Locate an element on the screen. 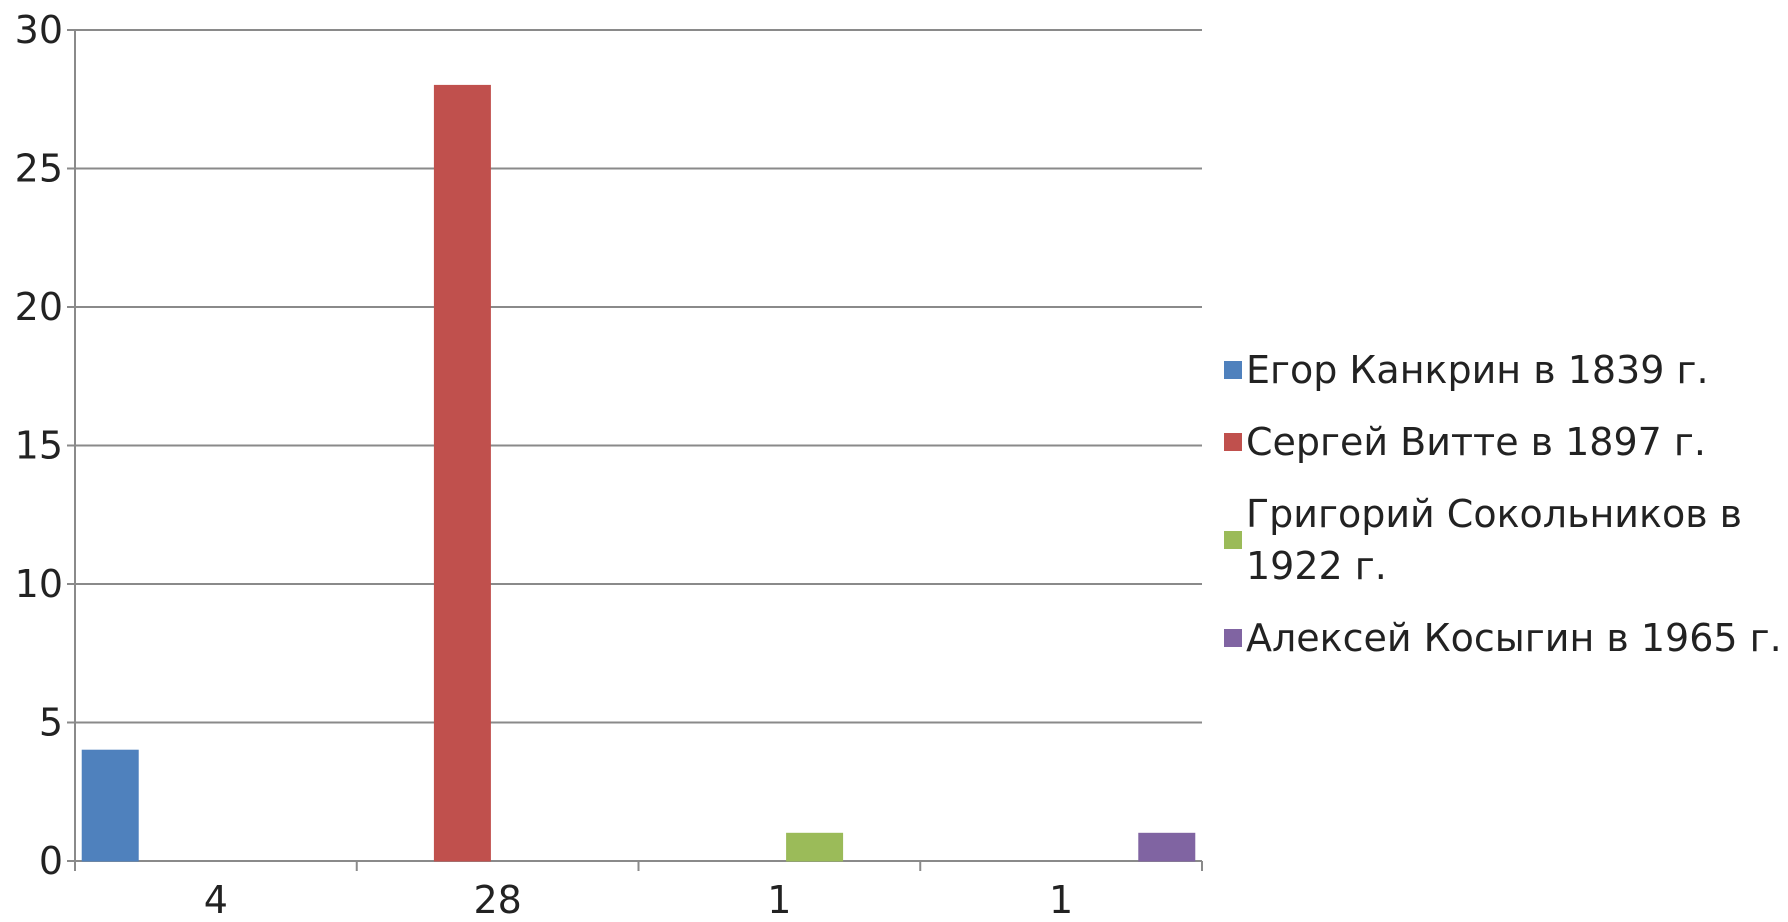 The height and width of the screenshot is (922, 1788). x-tick-label: 28 is located at coordinates (497, 900).